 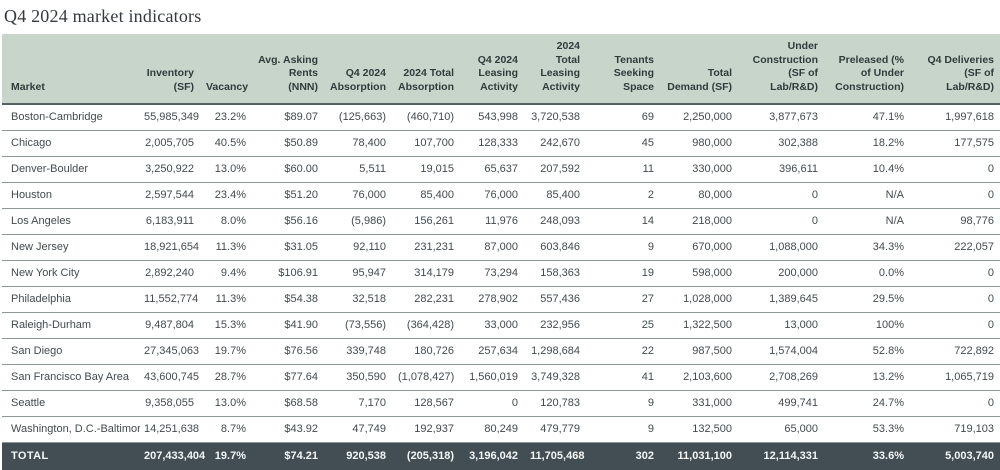 What do you see at coordinates (171, 273) in the screenshot?
I see `value-cell: 2,892,240` at bounding box center [171, 273].